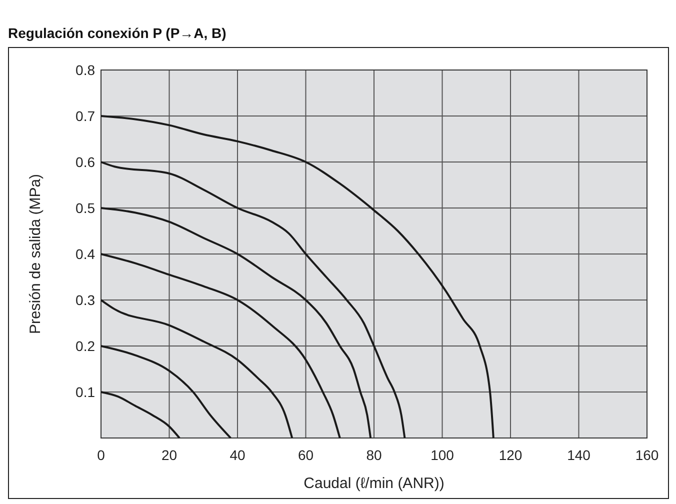  I want to click on y-tick-label: 0.1, so click(86, 392).